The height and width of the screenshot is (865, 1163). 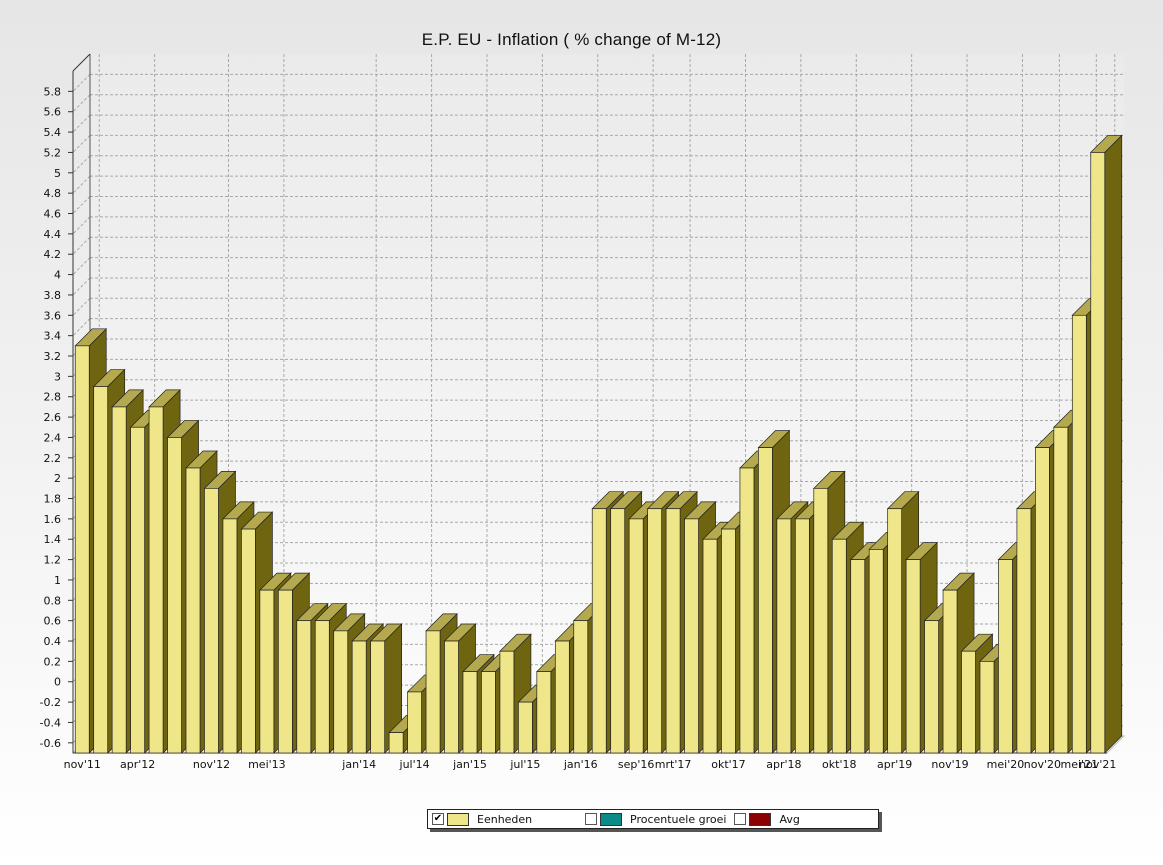 I want to click on x-tick-label: jan'16, so click(x=580, y=764).